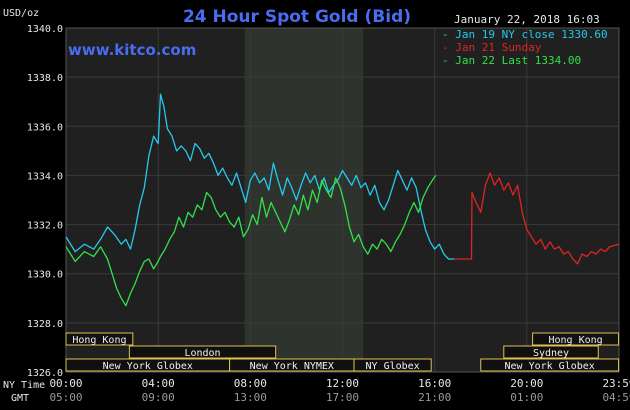 The height and width of the screenshot is (410, 630). I want to click on x-tick-label-gmt: 09:00, so click(158, 397).